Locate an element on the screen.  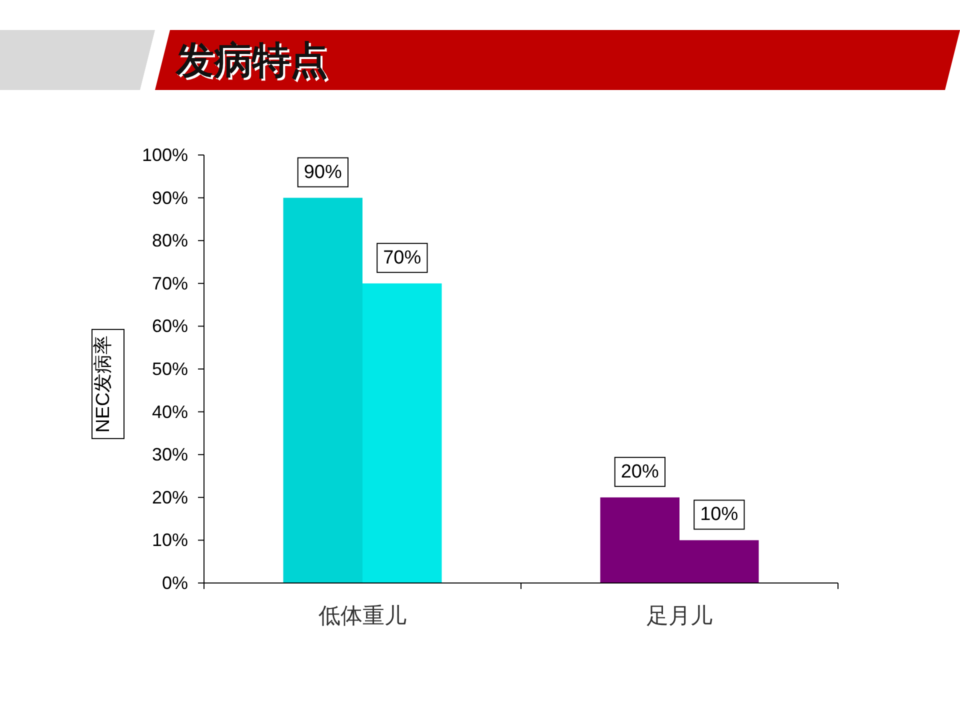
x-tick-label: 足月儿 is located at coordinates (679, 615).